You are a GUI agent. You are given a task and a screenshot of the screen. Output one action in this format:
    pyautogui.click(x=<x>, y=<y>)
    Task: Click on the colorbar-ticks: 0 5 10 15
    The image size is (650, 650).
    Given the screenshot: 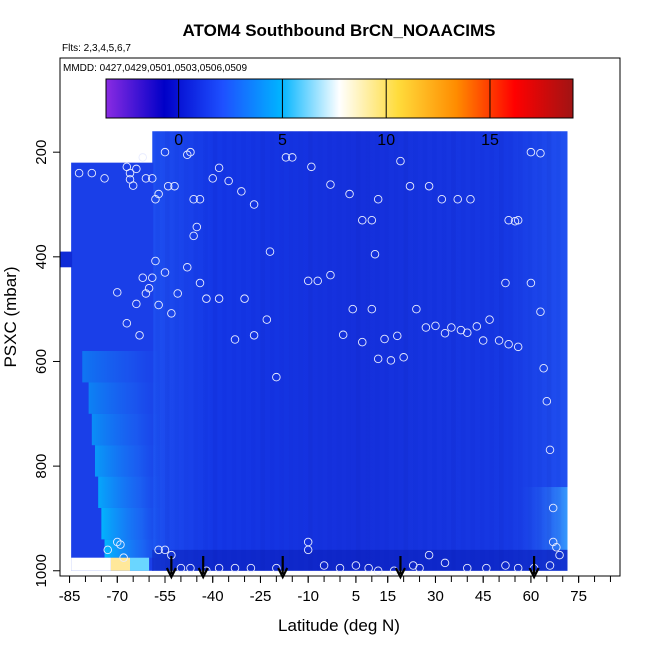 What is the action you would take?
    pyautogui.click(x=336, y=114)
    